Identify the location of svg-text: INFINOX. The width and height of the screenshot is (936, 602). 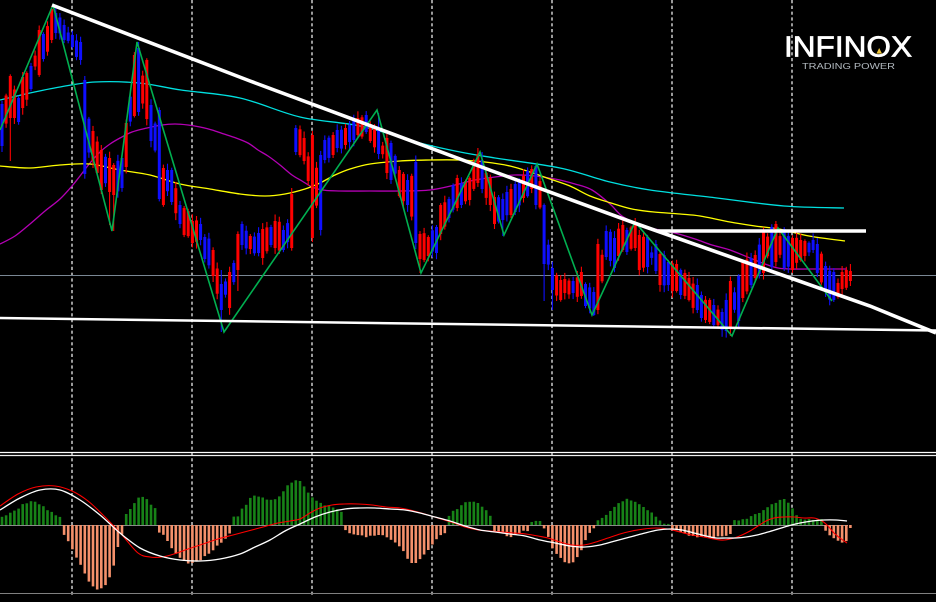
(848, 48).